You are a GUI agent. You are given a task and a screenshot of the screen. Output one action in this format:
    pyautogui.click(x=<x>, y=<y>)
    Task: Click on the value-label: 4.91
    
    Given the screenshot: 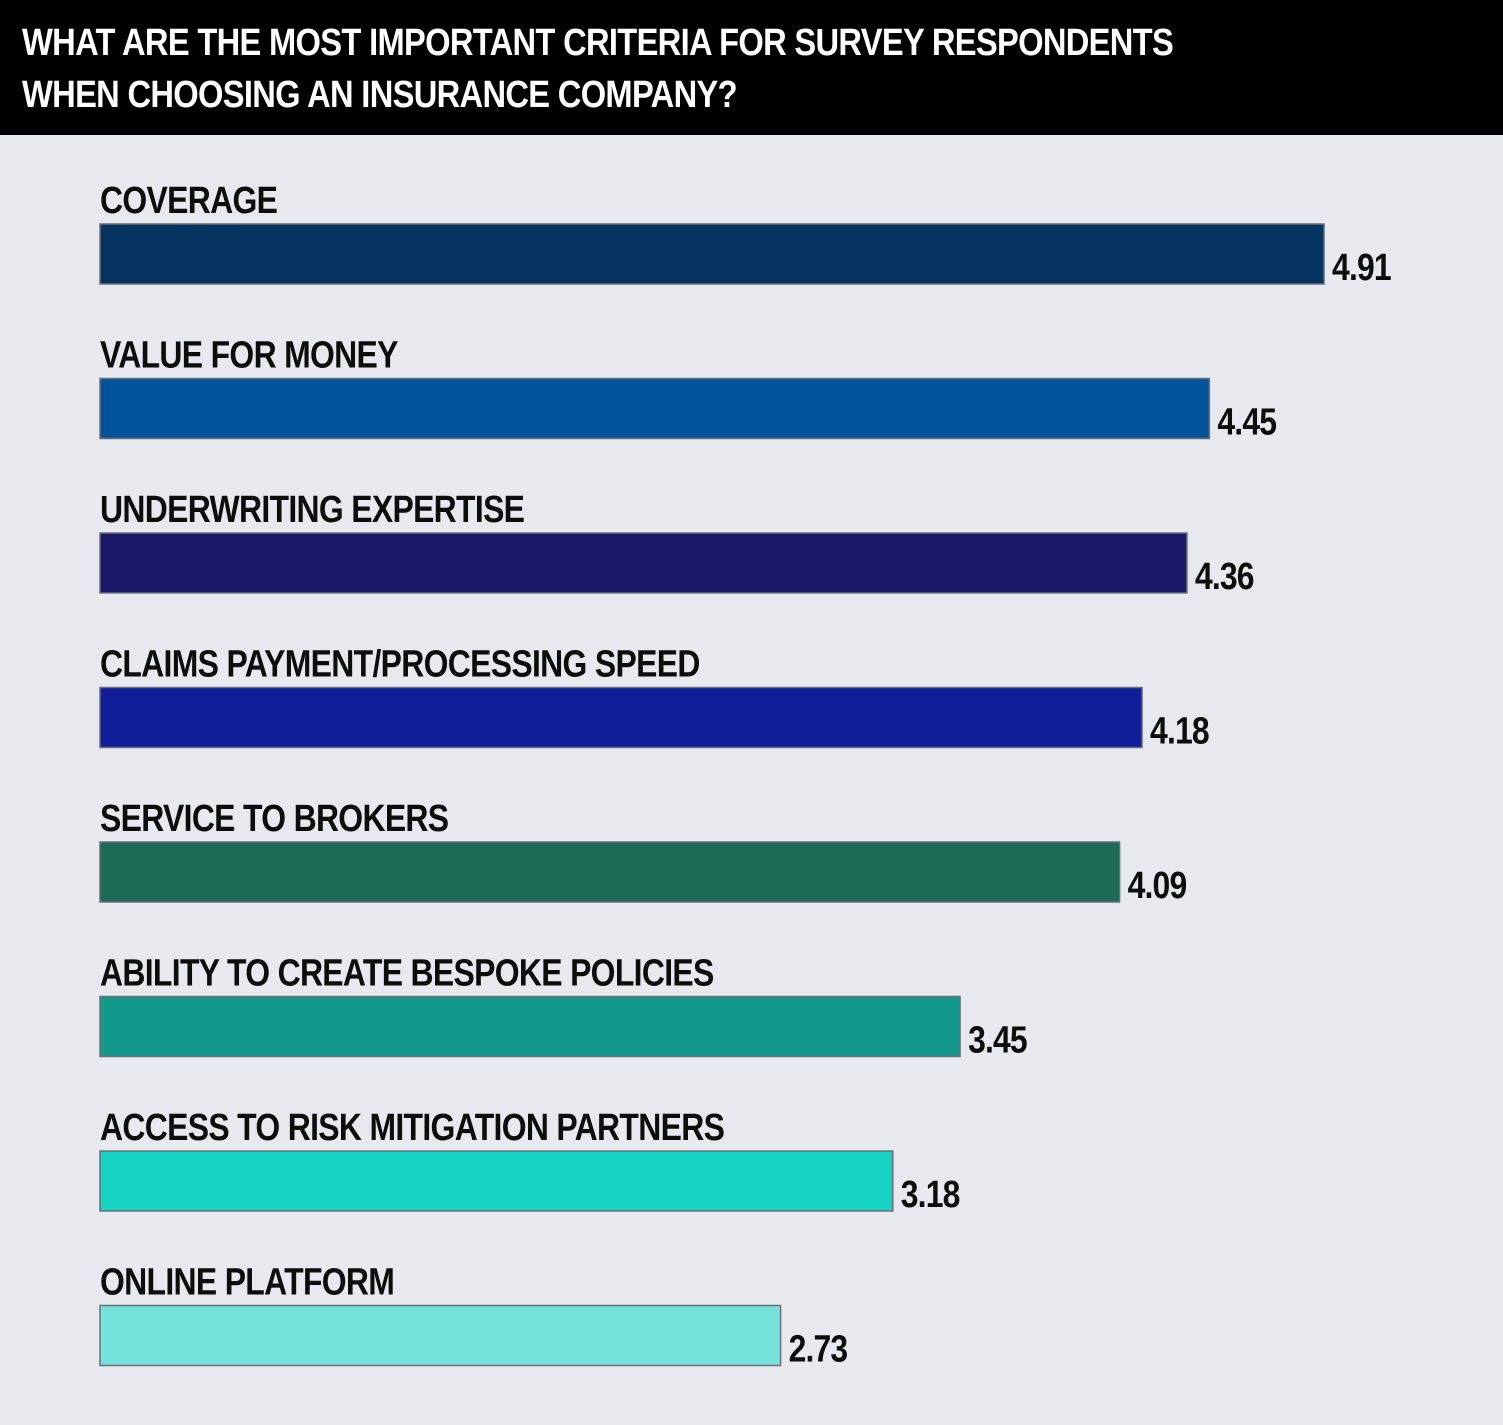 What is the action you would take?
    pyautogui.click(x=1361, y=267)
    